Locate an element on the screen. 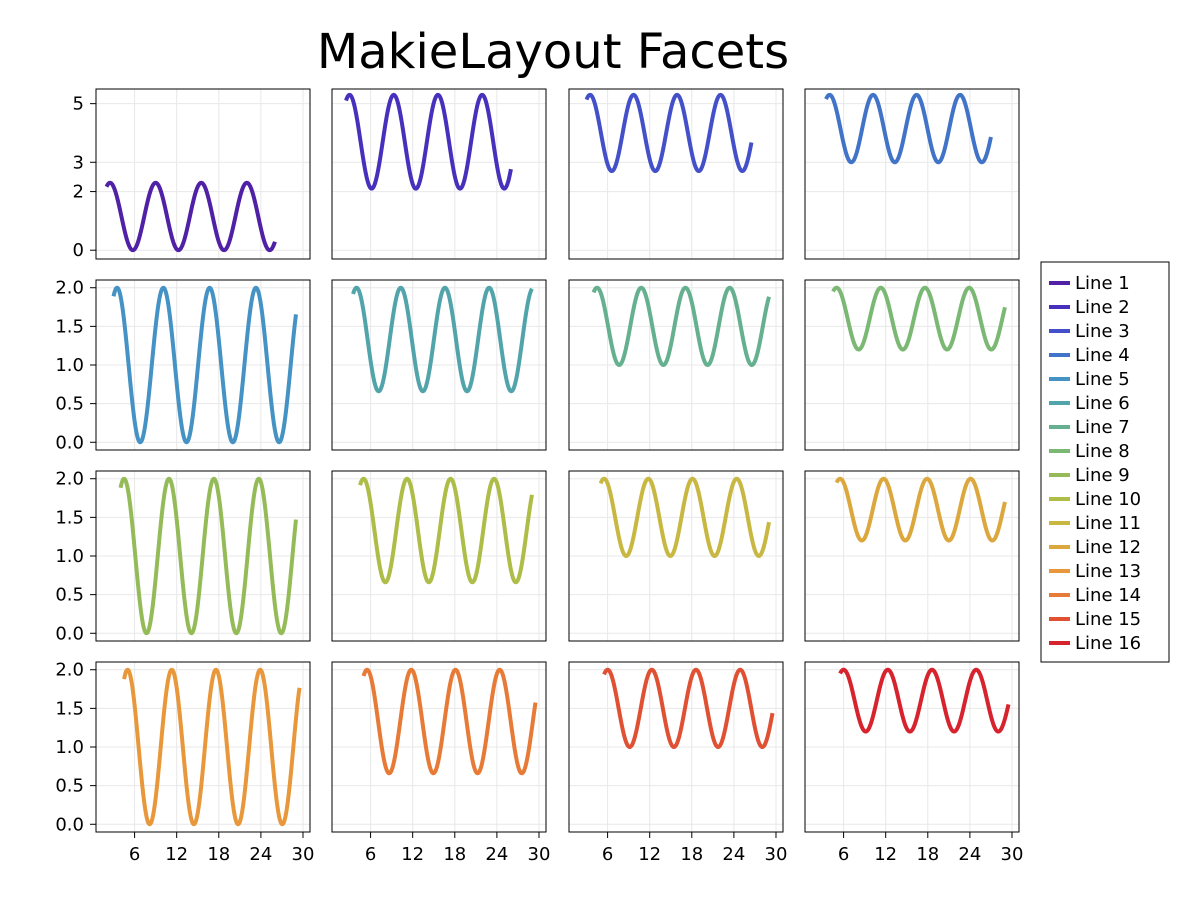 This screenshot has width=1200, height=900. legend-entry-label: Line 3 is located at coordinates (1102, 331).